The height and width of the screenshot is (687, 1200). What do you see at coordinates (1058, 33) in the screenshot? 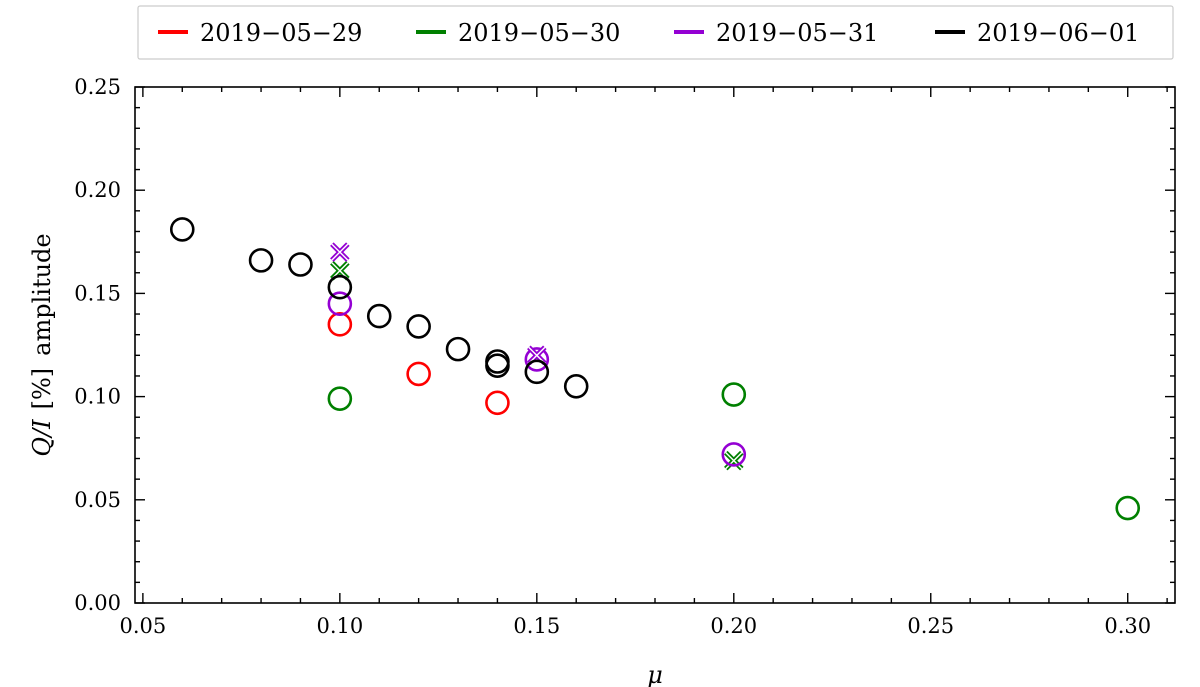
I see `legend-label: 2019−06−01` at bounding box center [1058, 33].